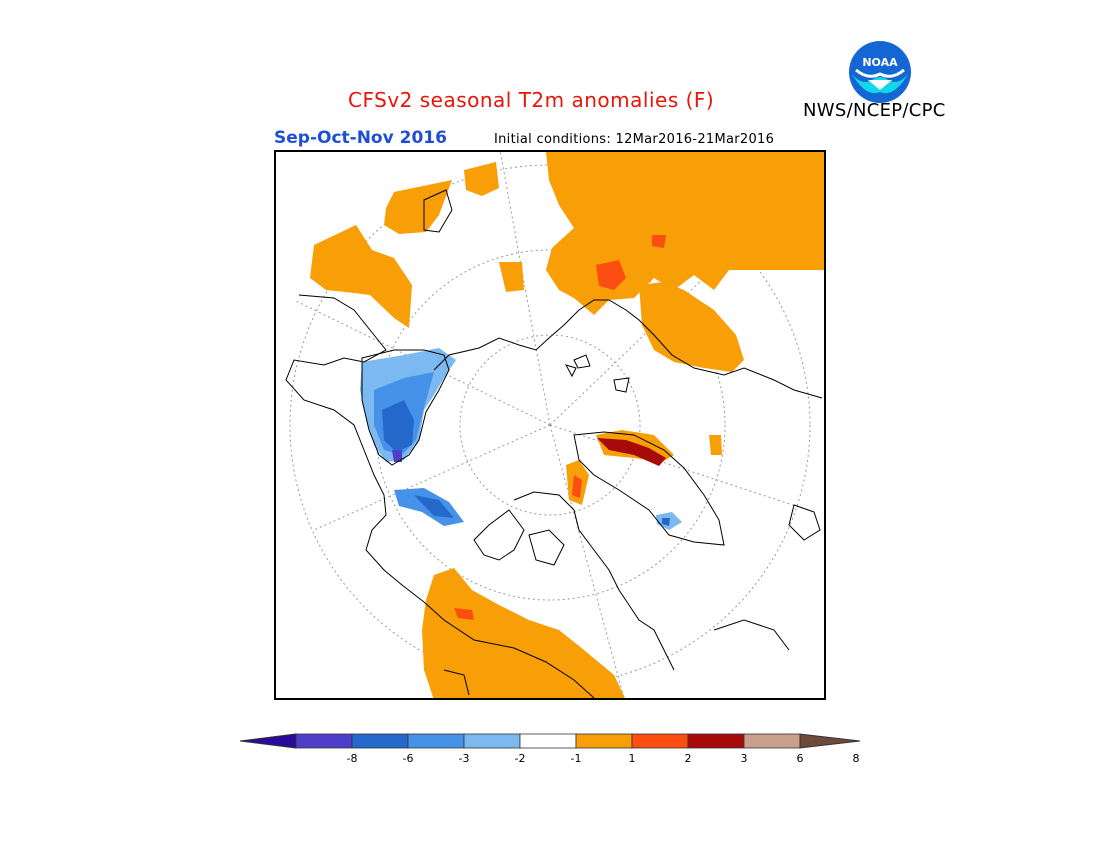 The image size is (1100, 850). I want to click on colorbar, so click(550, 741).